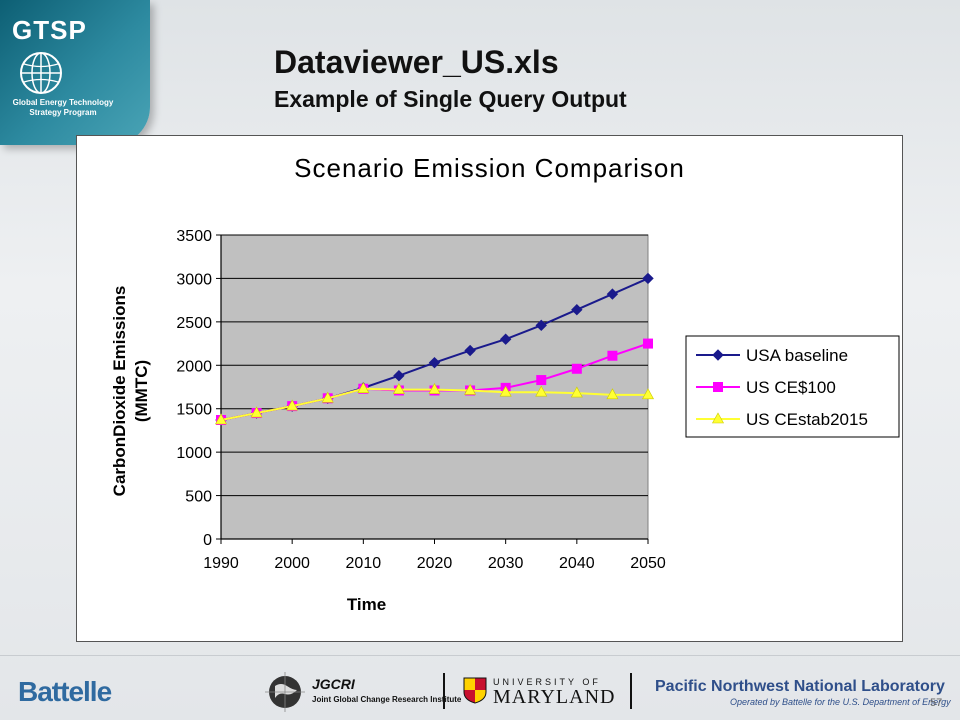 This screenshot has width=960, height=720. What do you see at coordinates (450, 99) in the screenshot?
I see `slide-subtitle: Example of Single Query Output` at bounding box center [450, 99].